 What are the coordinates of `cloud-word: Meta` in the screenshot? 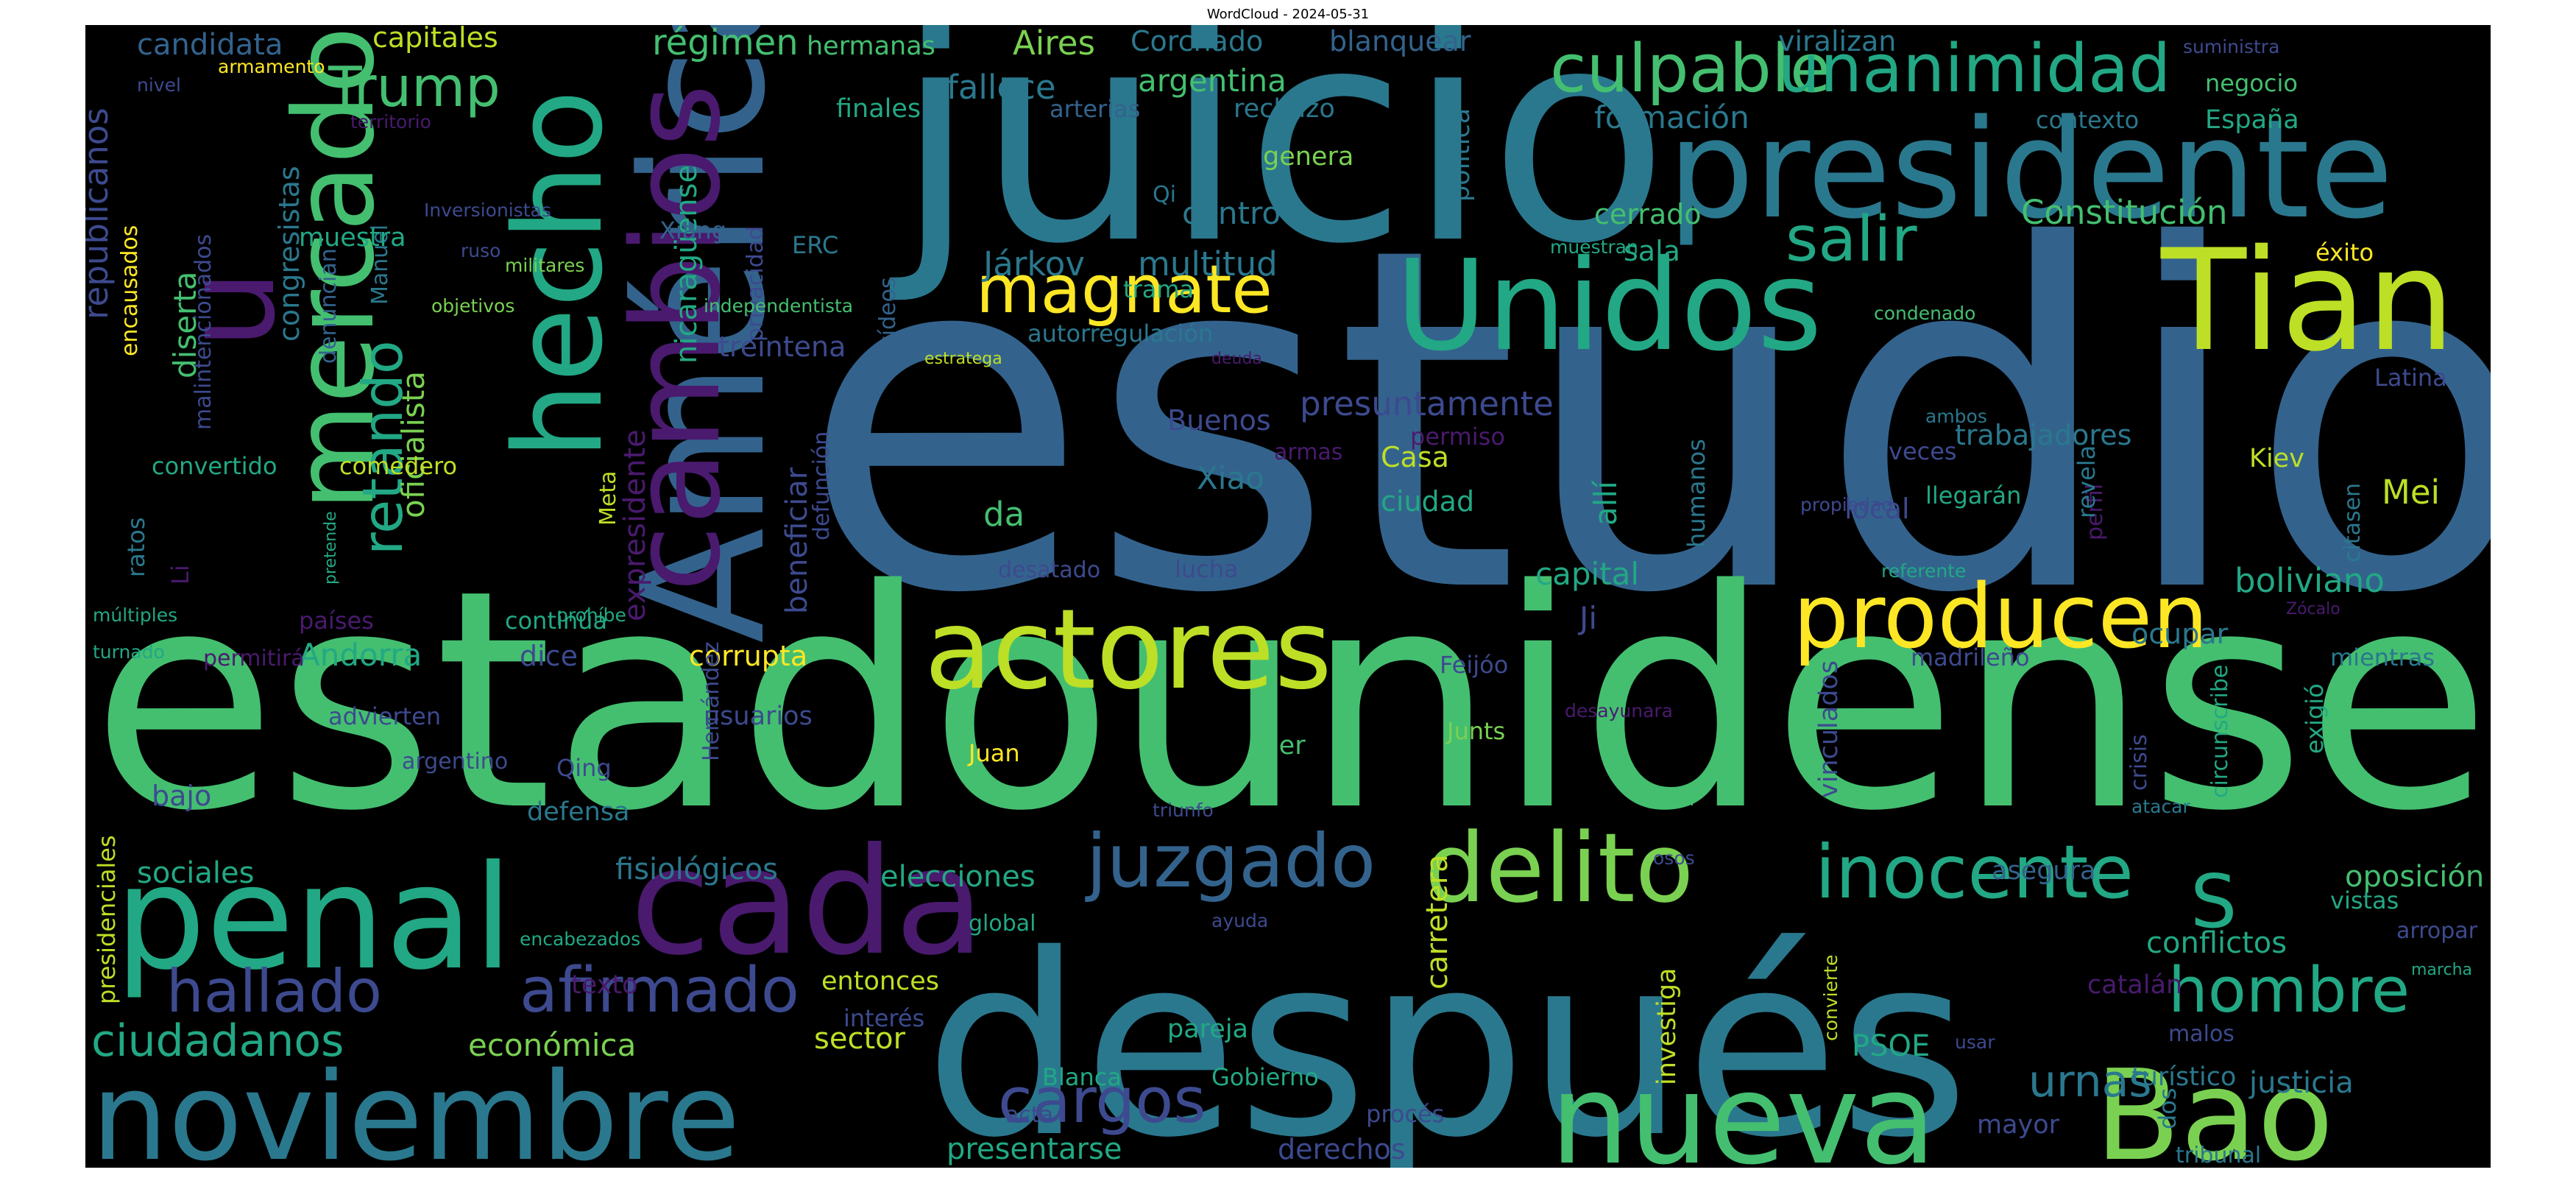 It's located at (608, 498).